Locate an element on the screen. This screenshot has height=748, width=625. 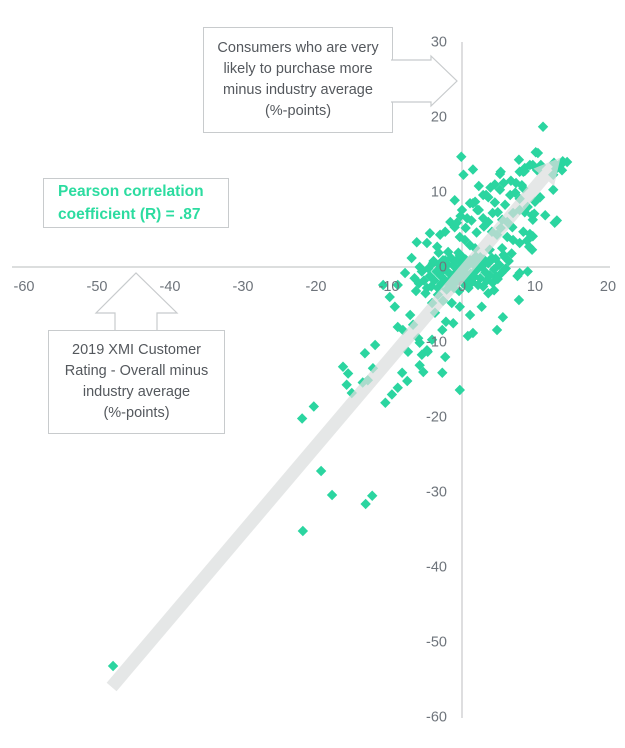
y-tick-label: 0 is located at coordinates (443, 268).